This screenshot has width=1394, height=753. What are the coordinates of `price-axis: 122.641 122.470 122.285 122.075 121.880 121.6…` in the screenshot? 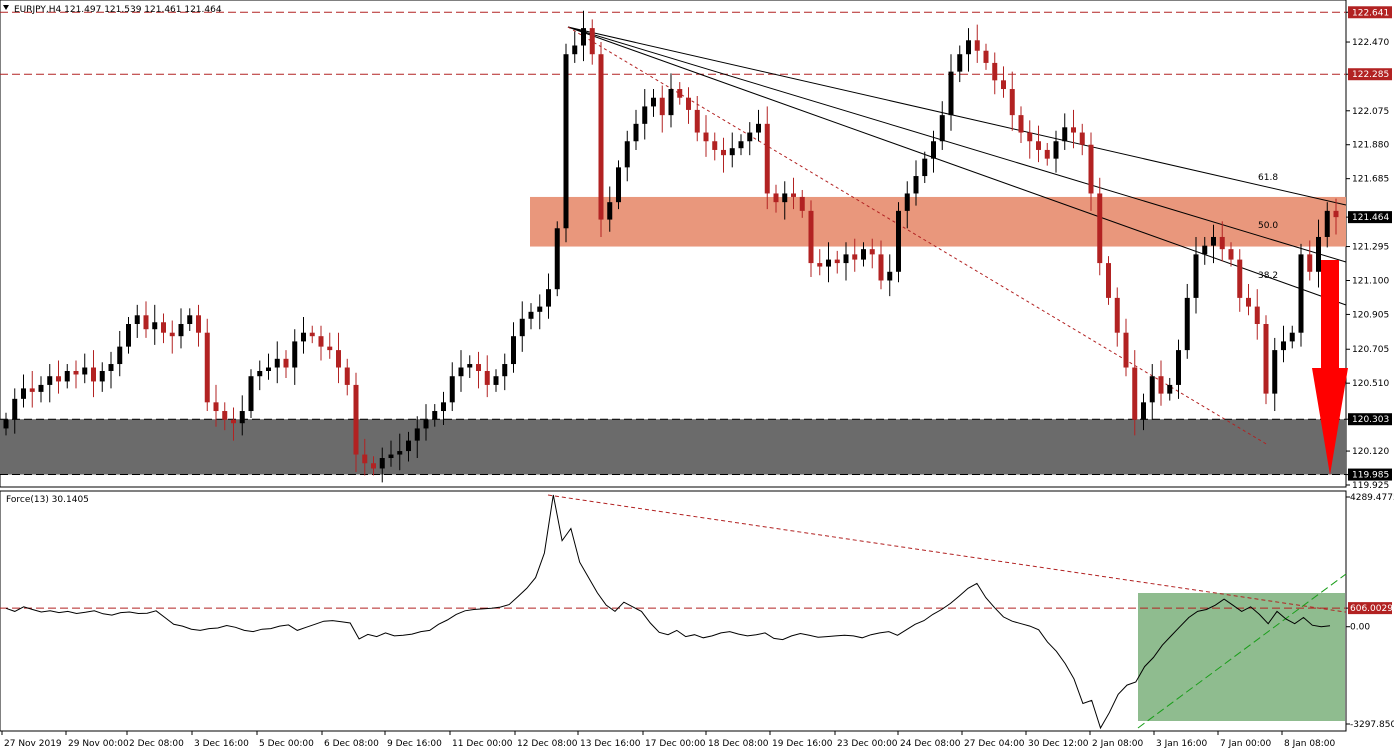 It's located at (1369, 248).